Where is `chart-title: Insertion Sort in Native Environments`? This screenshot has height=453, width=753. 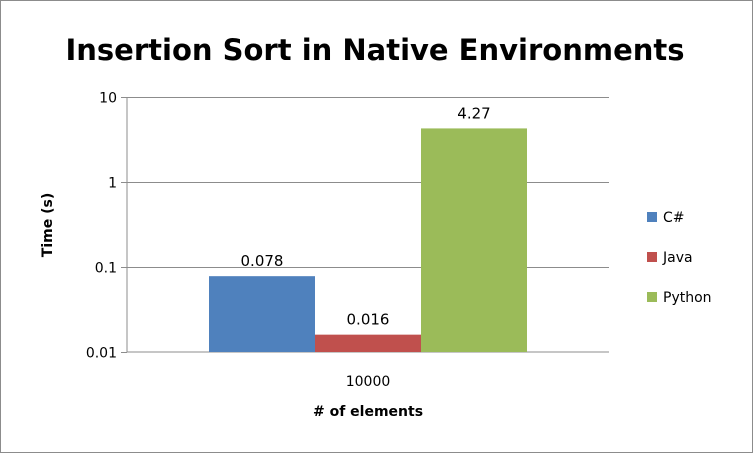
chart-title: Insertion Sort in Native Environments is located at coordinates (374, 50).